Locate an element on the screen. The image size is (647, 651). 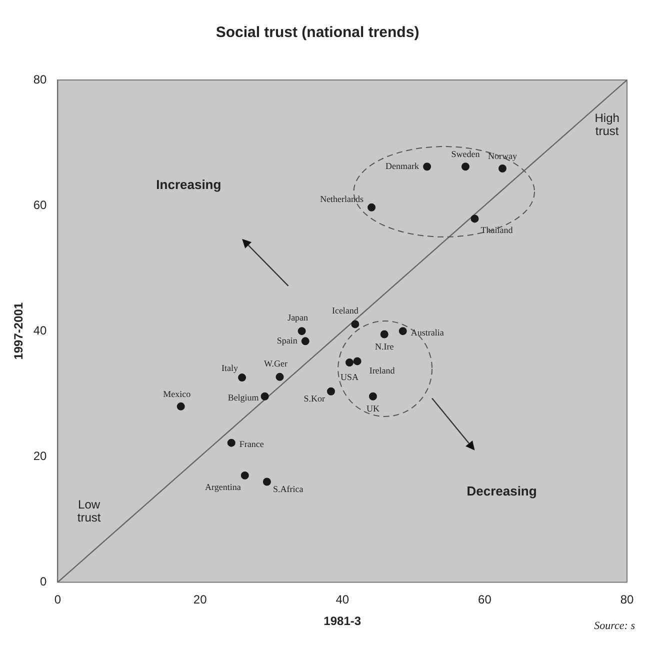
annotation: S.Africa is located at coordinates (288, 489).